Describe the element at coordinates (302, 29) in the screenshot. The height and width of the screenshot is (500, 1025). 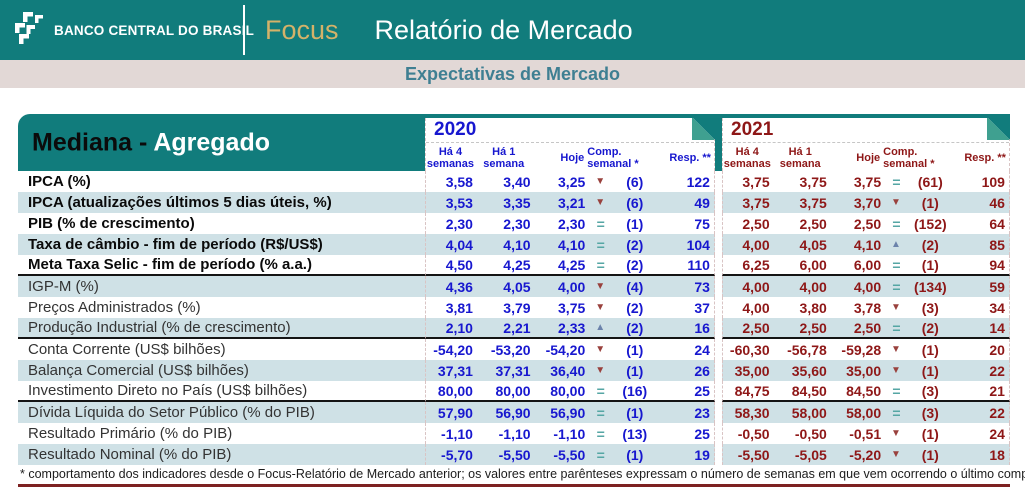
I see `brand-focus: Focus` at that location.